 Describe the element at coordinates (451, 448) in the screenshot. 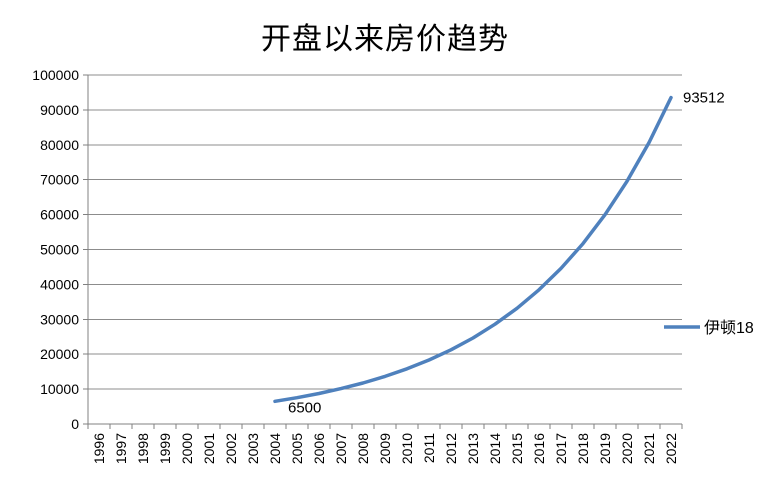

I see `x-axis-tick-label: 2012` at that location.